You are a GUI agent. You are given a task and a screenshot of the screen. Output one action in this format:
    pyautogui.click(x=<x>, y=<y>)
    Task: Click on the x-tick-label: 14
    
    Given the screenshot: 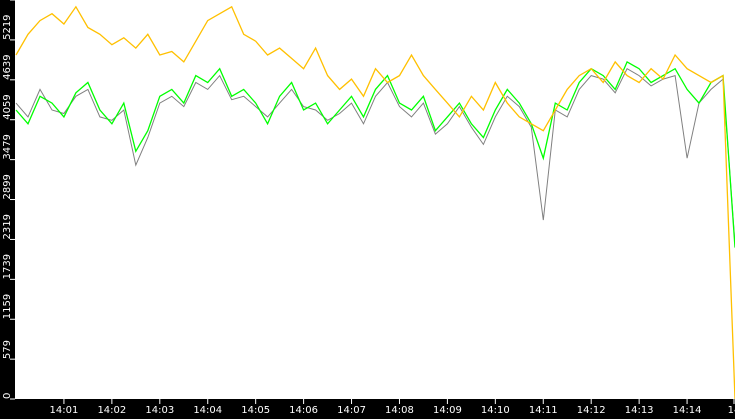 What is the action you would take?
    pyautogui.click(x=731, y=410)
    